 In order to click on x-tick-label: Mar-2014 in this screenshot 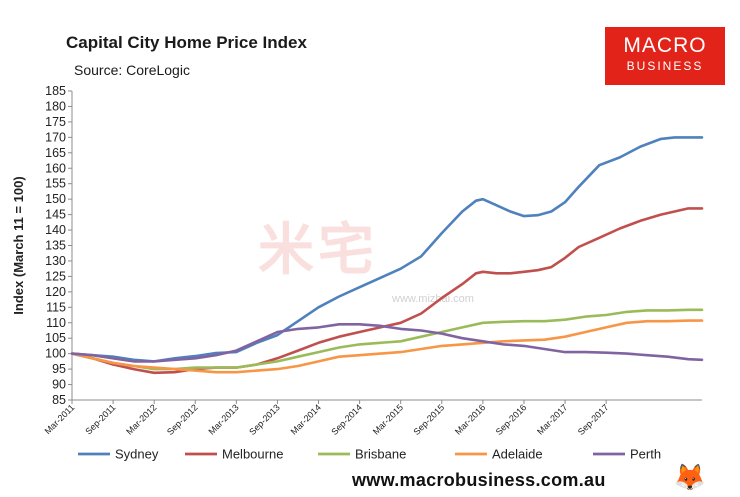, I will do `click(306, 419)`.